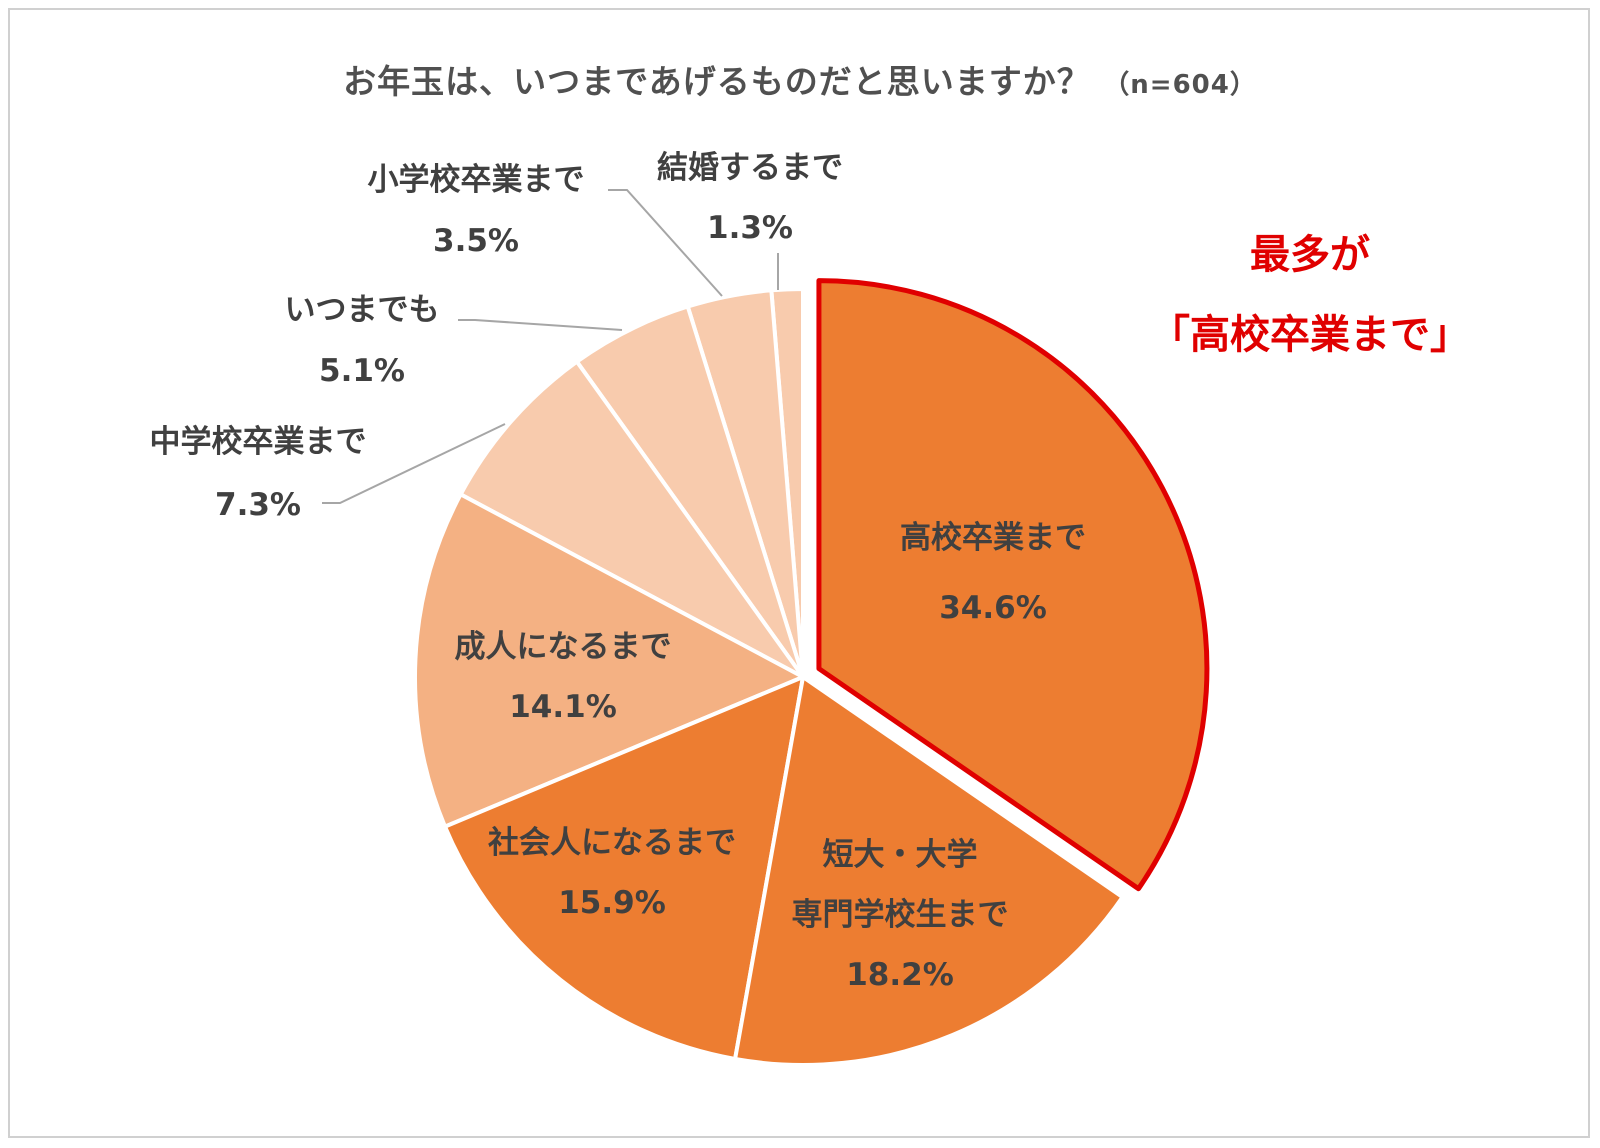 Image resolution: width=1600 pixels, height=1148 pixels. What do you see at coordinates (900, 915) in the screenshot?
I see `slice-2-label-line-2: 専門学校生まで` at bounding box center [900, 915].